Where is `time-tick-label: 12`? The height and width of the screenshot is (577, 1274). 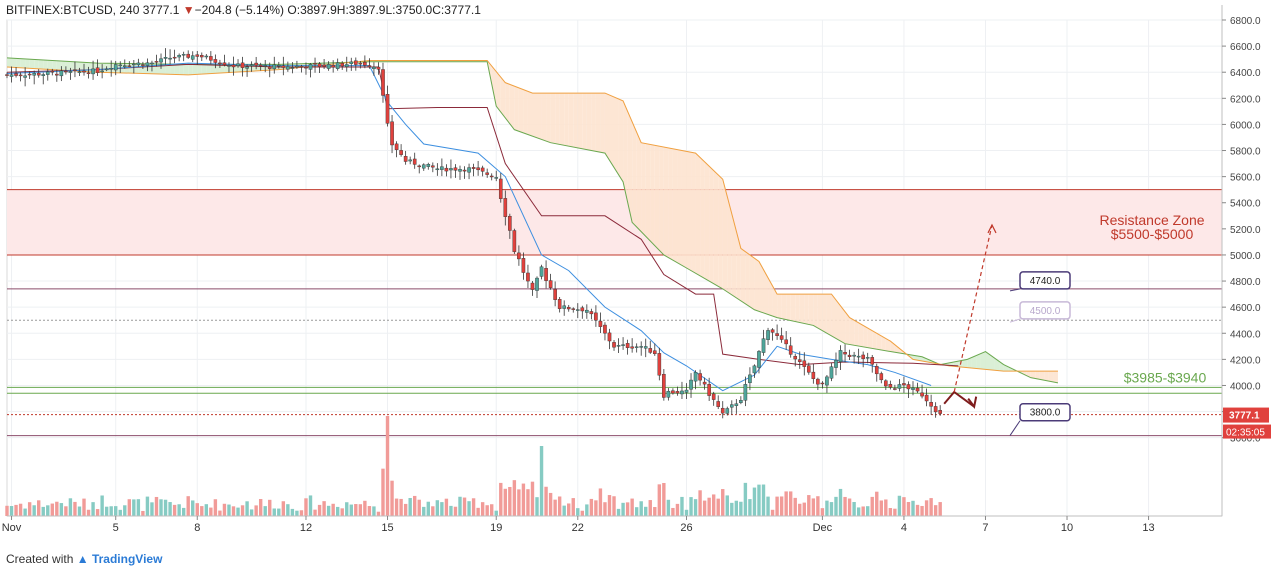 time-tick-label: 12 is located at coordinates (306, 528).